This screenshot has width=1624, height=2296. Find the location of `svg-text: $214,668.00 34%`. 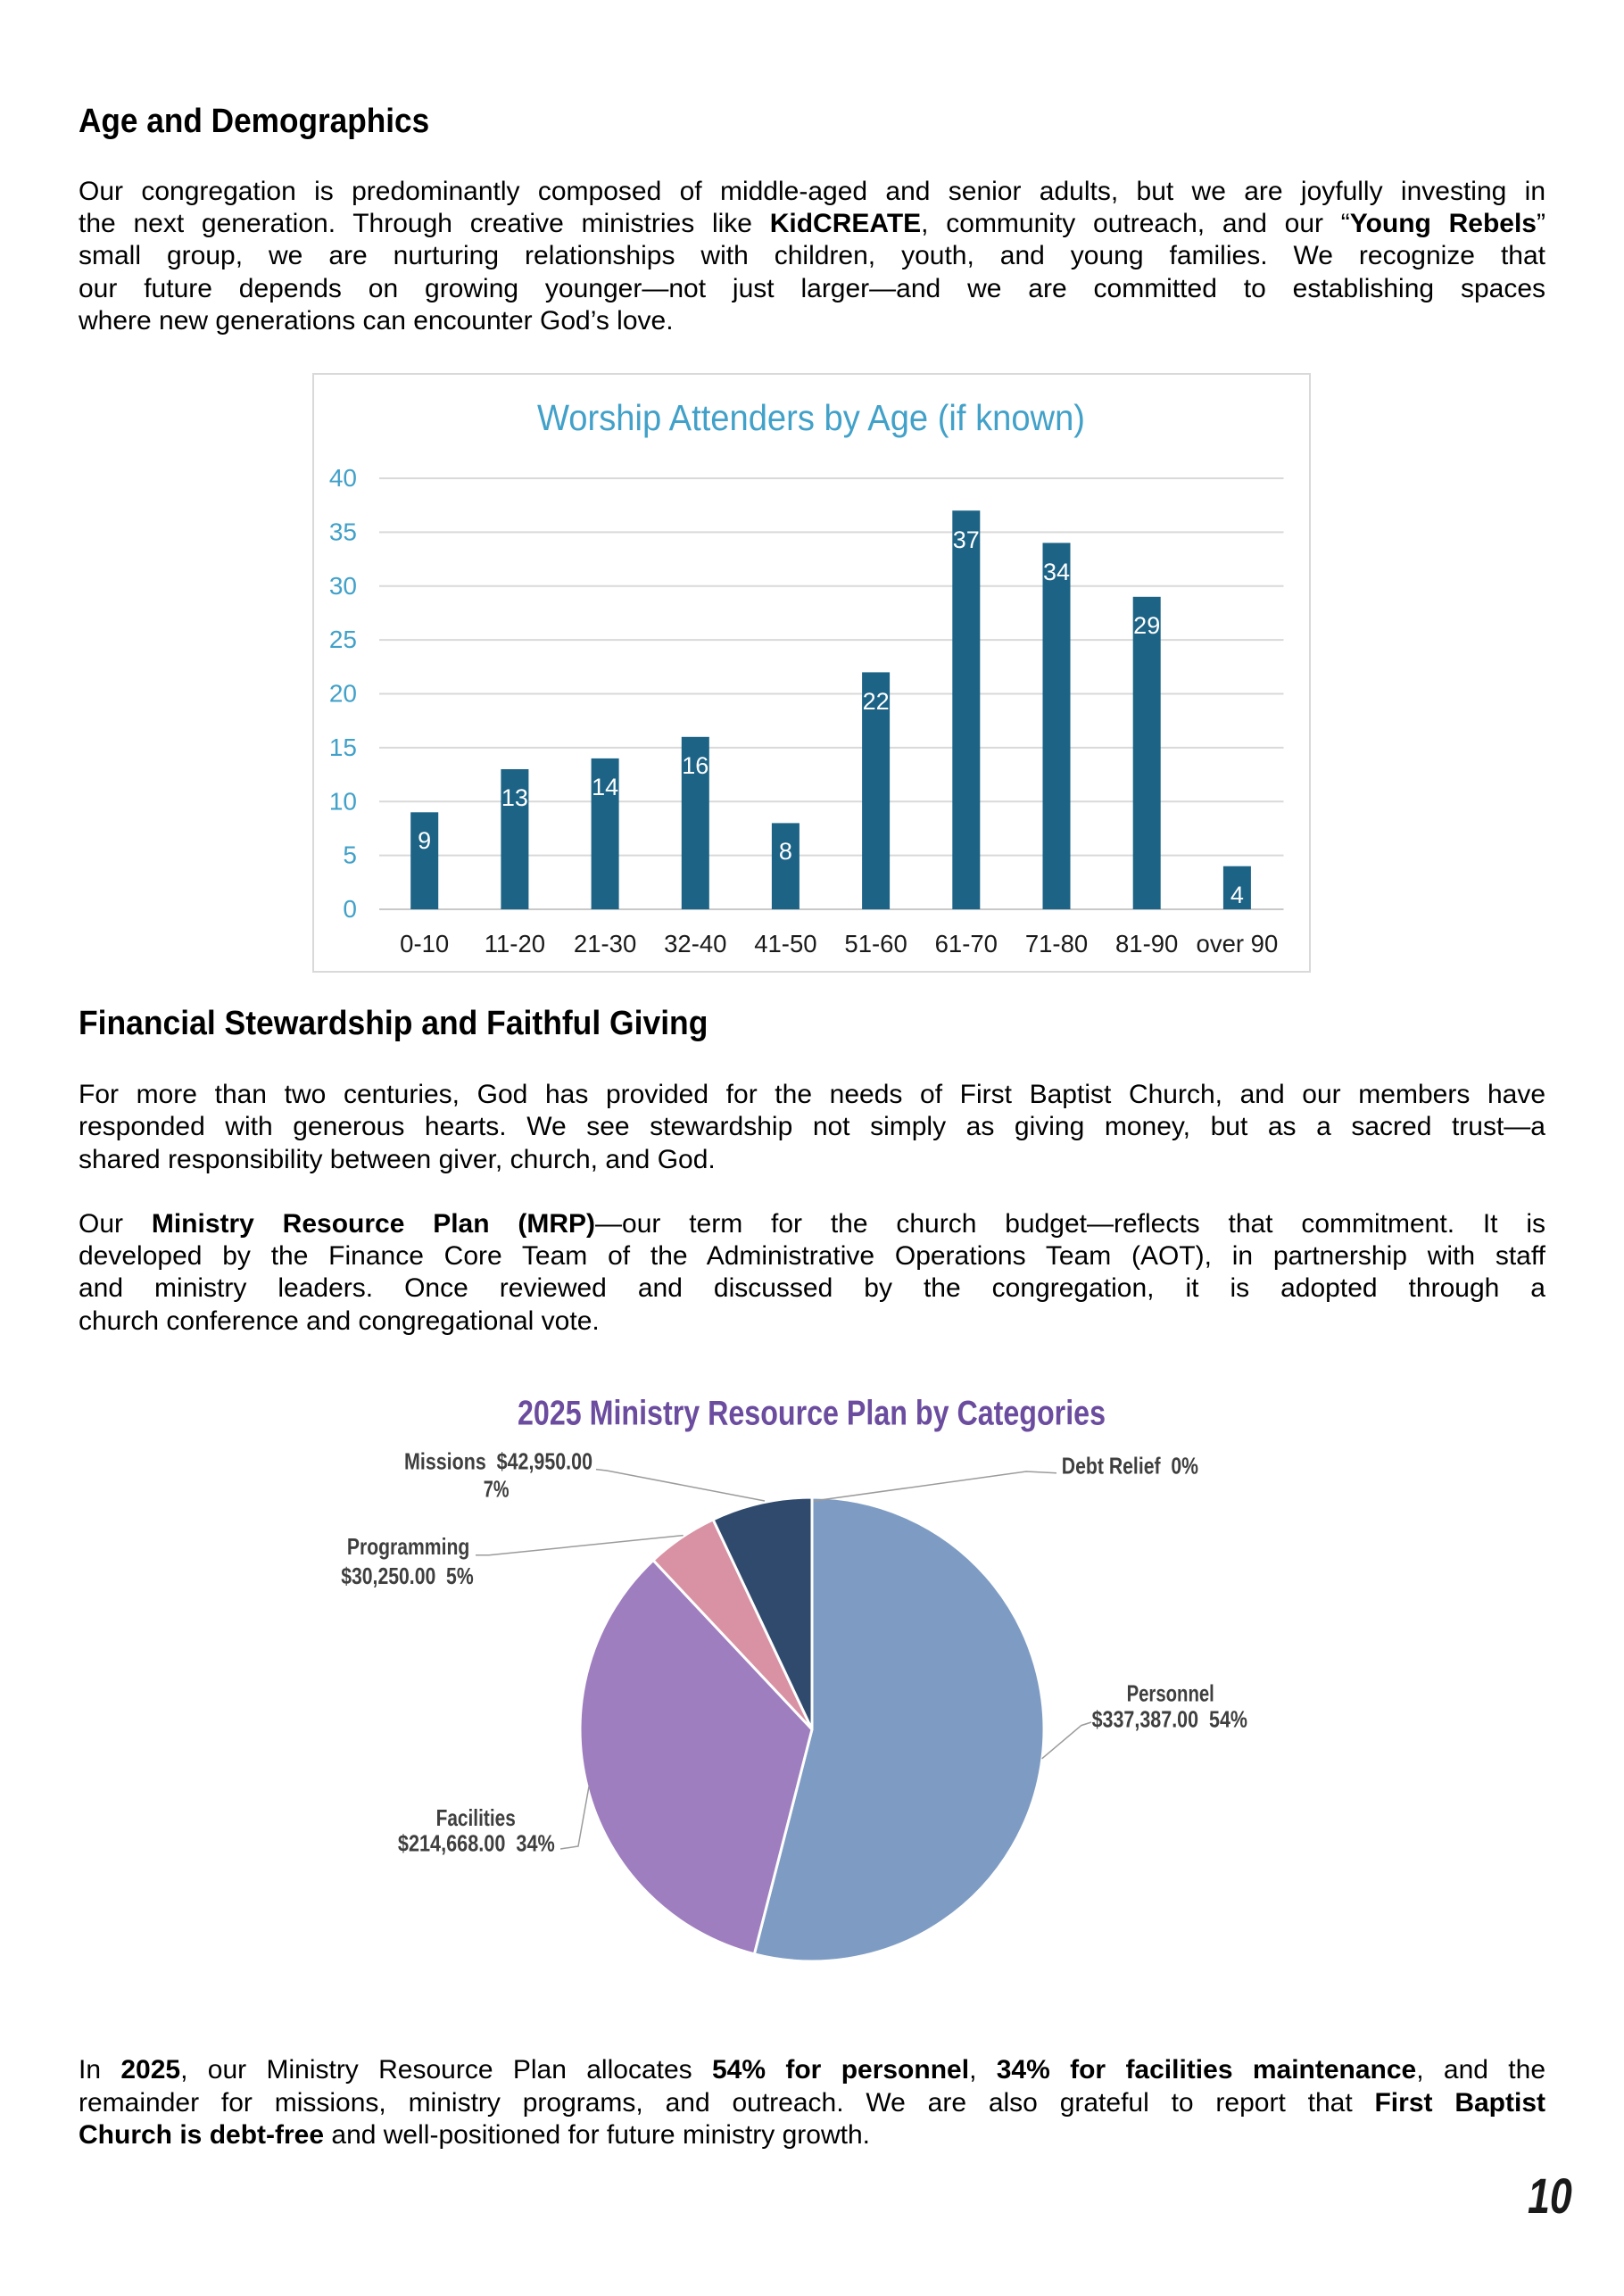

svg-text: $214,668.00 34% is located at coordinates (476, 1842).